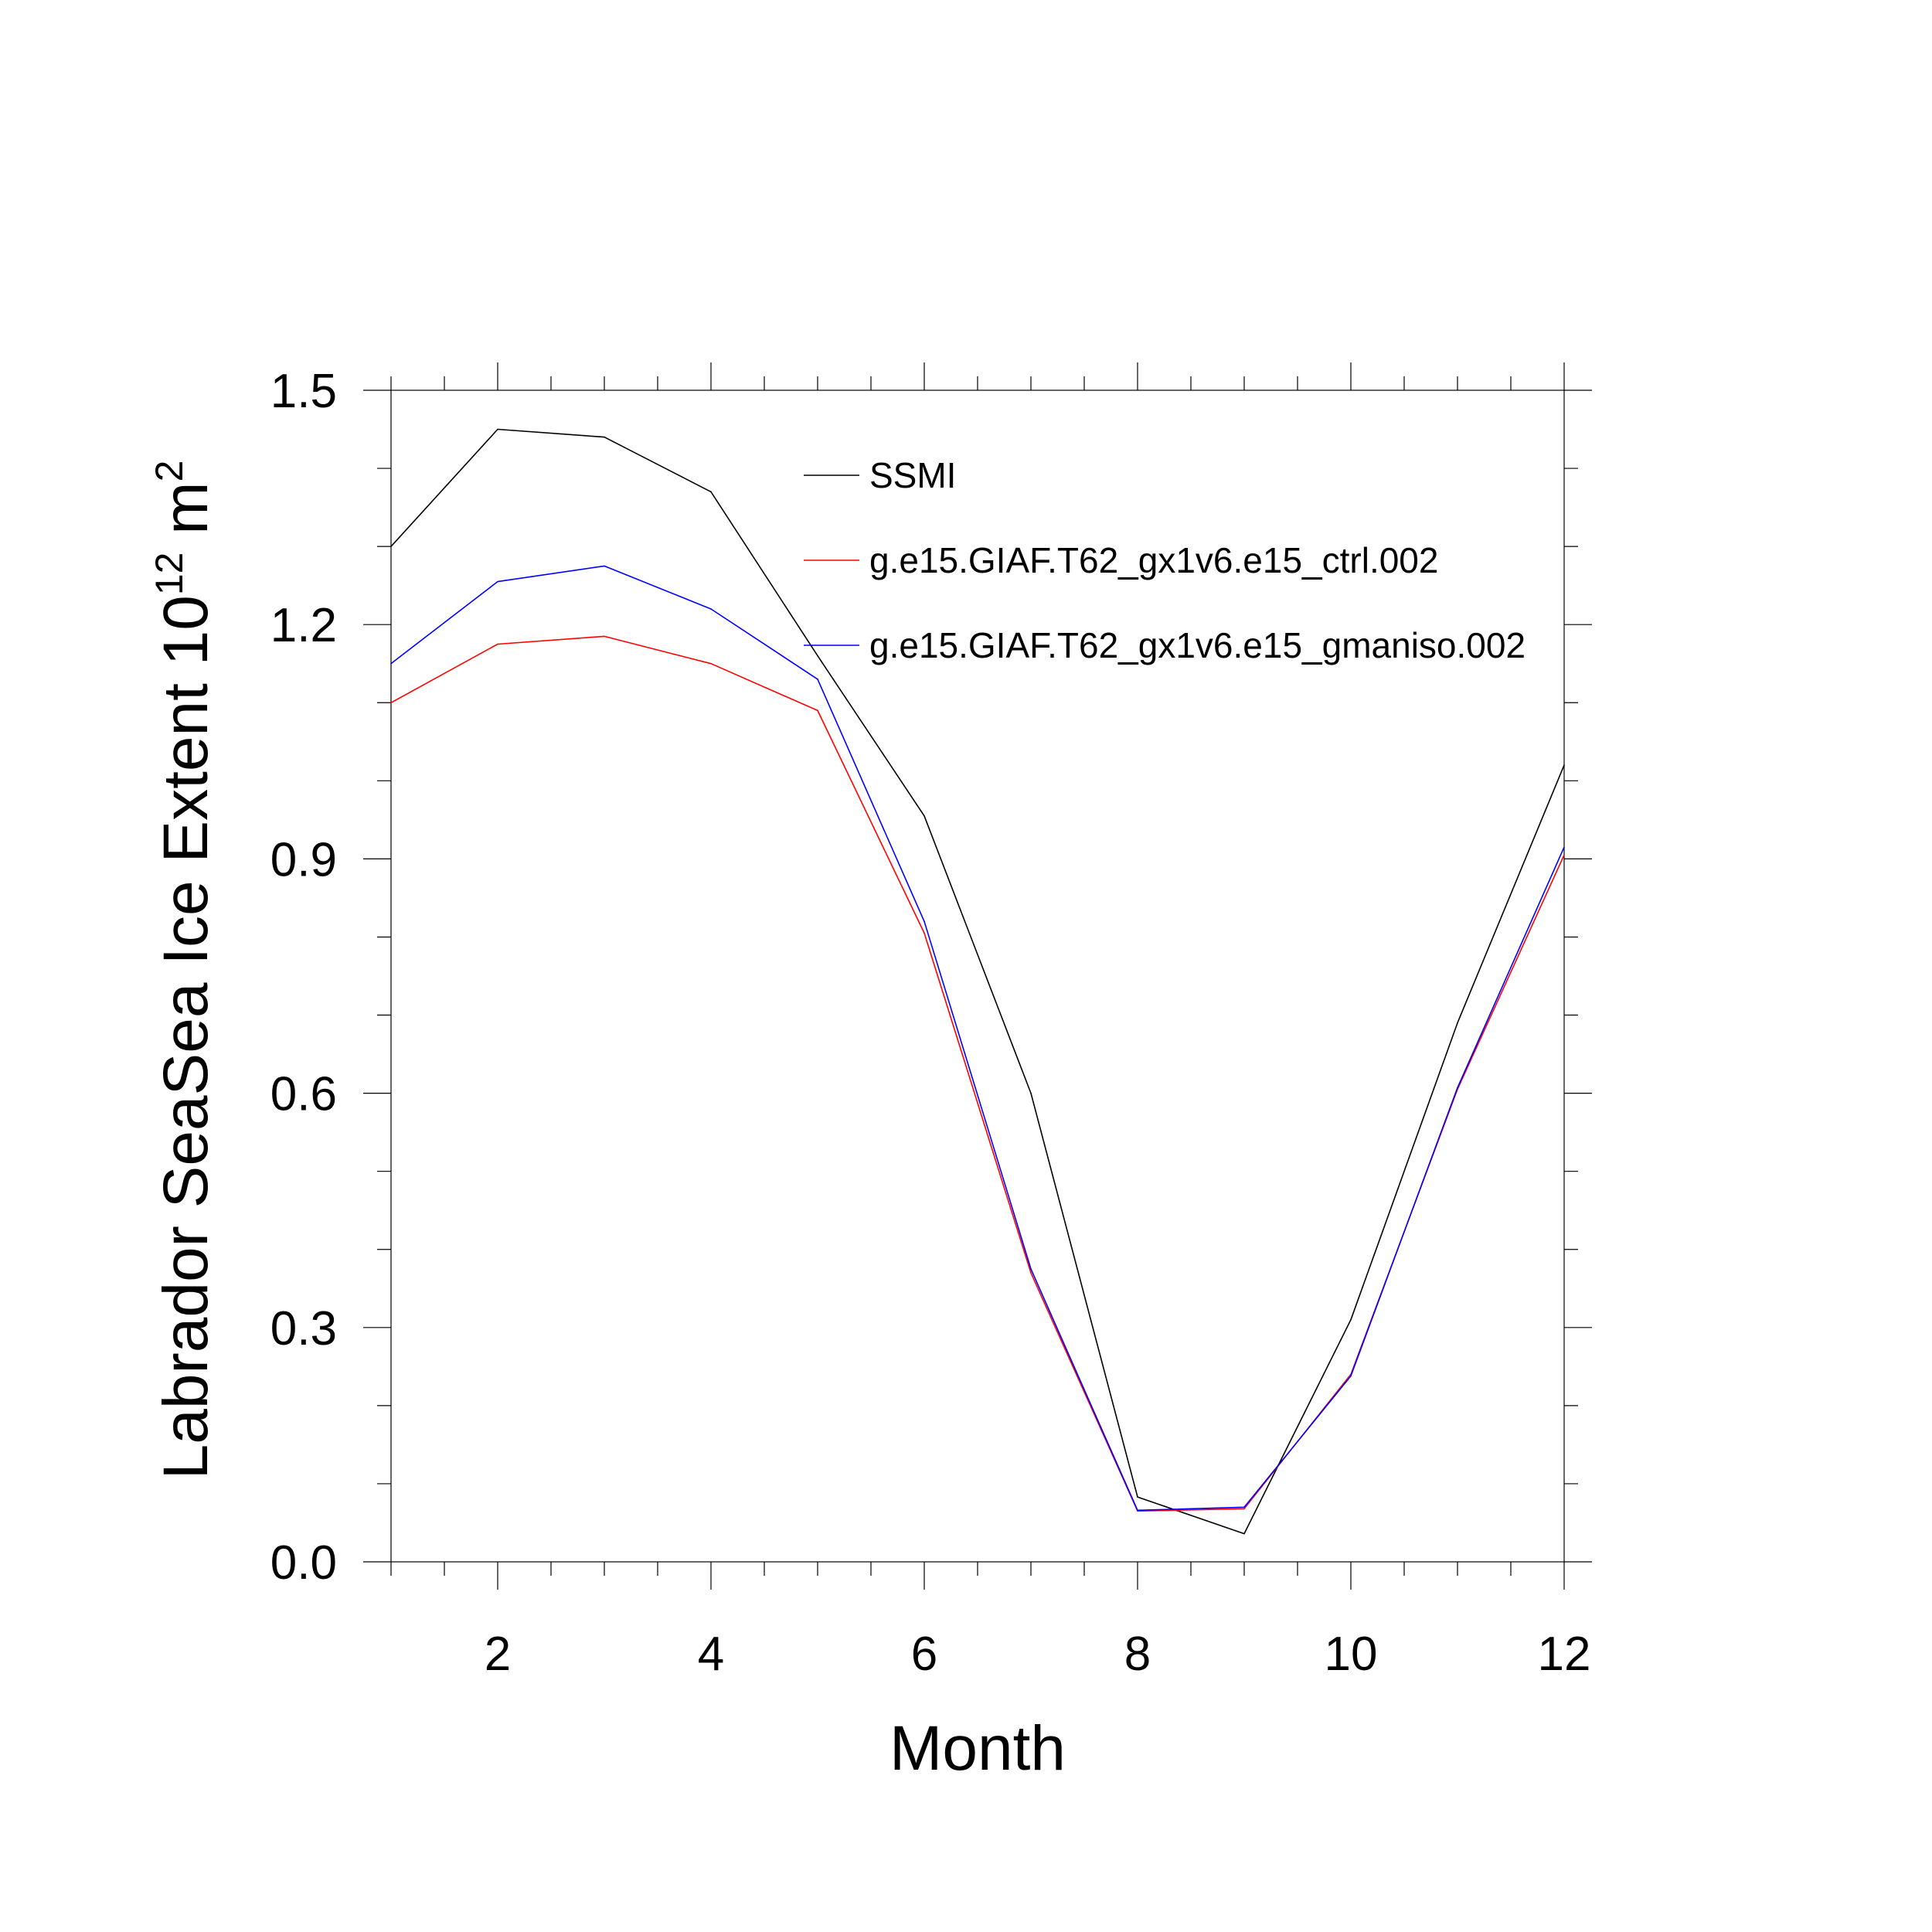 Image resolution: width=1932 pixels, height=1932 pixels. I want to click on x-tick-label: 2, so click(498, 1655).